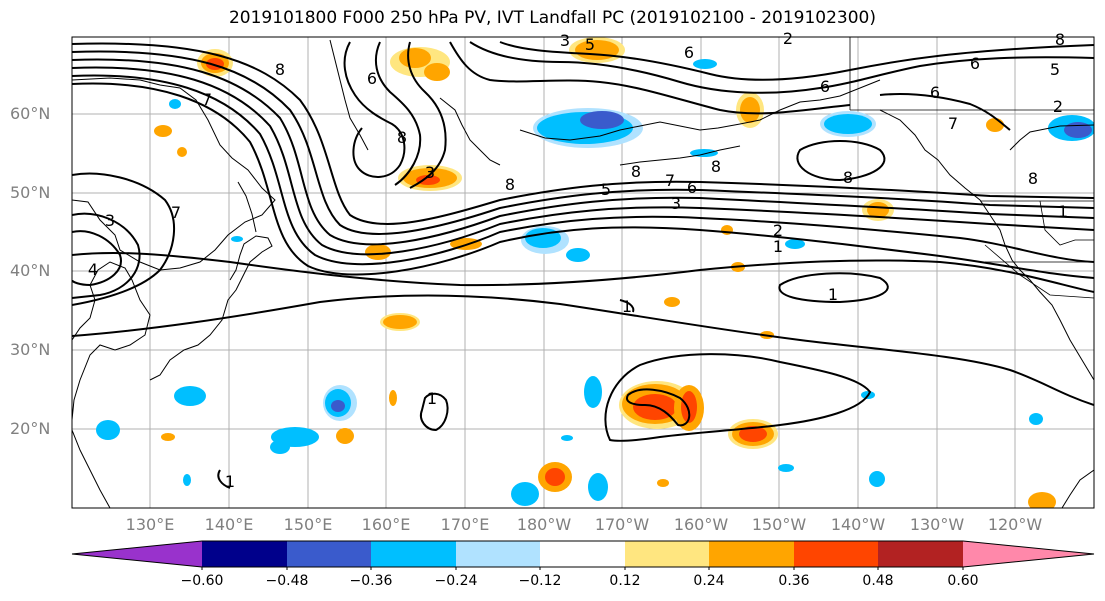 This screenshot has width=1105, height=601. Describe the element at coordinates (1015, 524) in the screenshot. I see `lon-label: 120°W` at that location.